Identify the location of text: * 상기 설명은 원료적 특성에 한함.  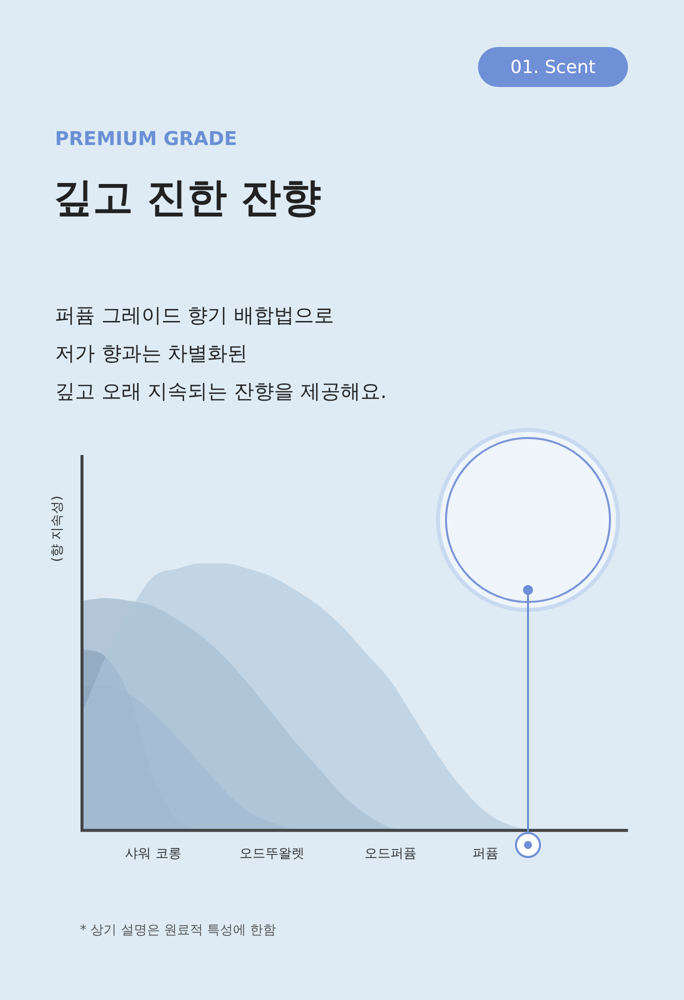
(178, 930).